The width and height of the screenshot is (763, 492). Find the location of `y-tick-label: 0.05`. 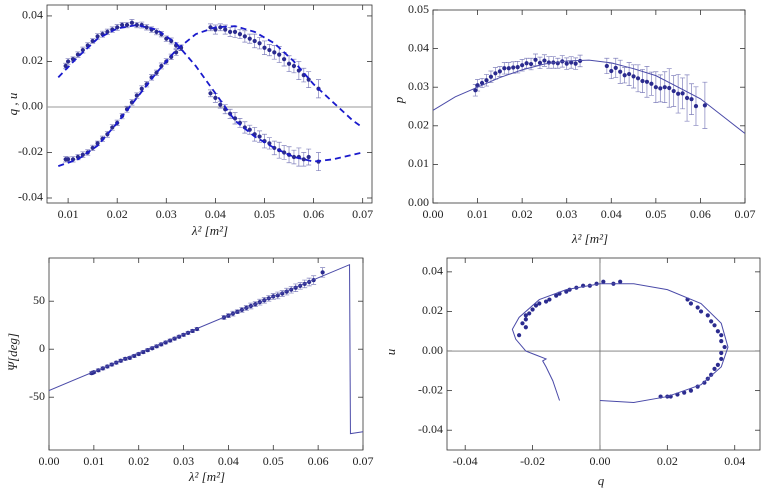

y-tick-label: 0.05 is located at coordinates (418, 9).